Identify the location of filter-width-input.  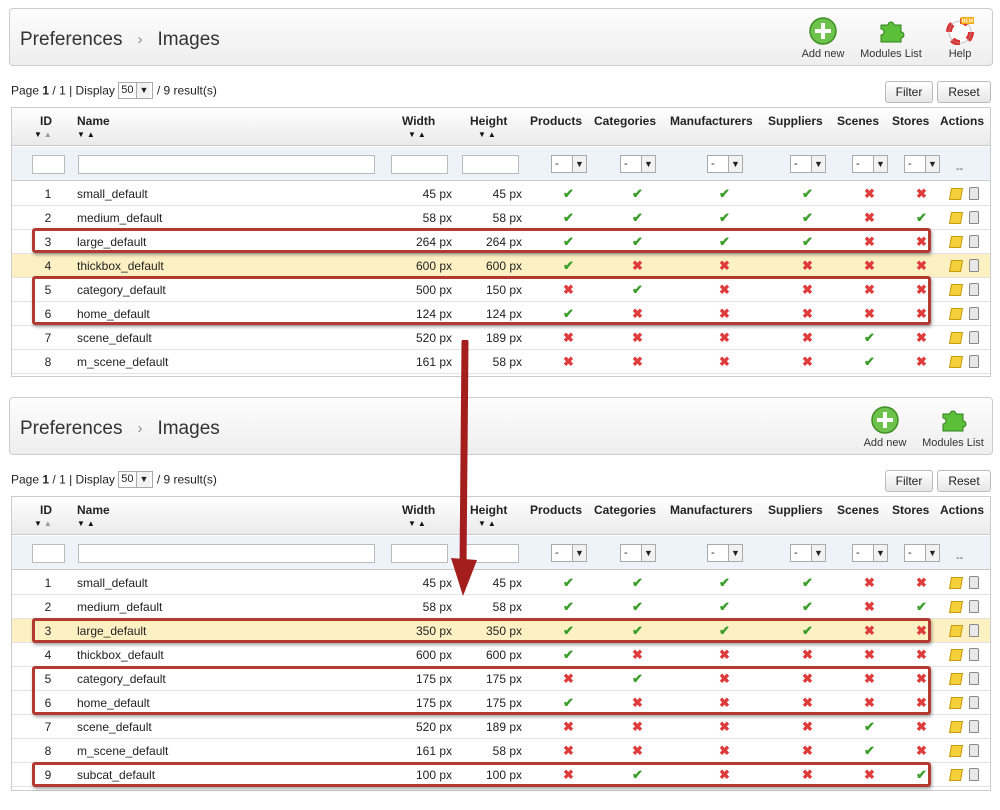
(419, 164).